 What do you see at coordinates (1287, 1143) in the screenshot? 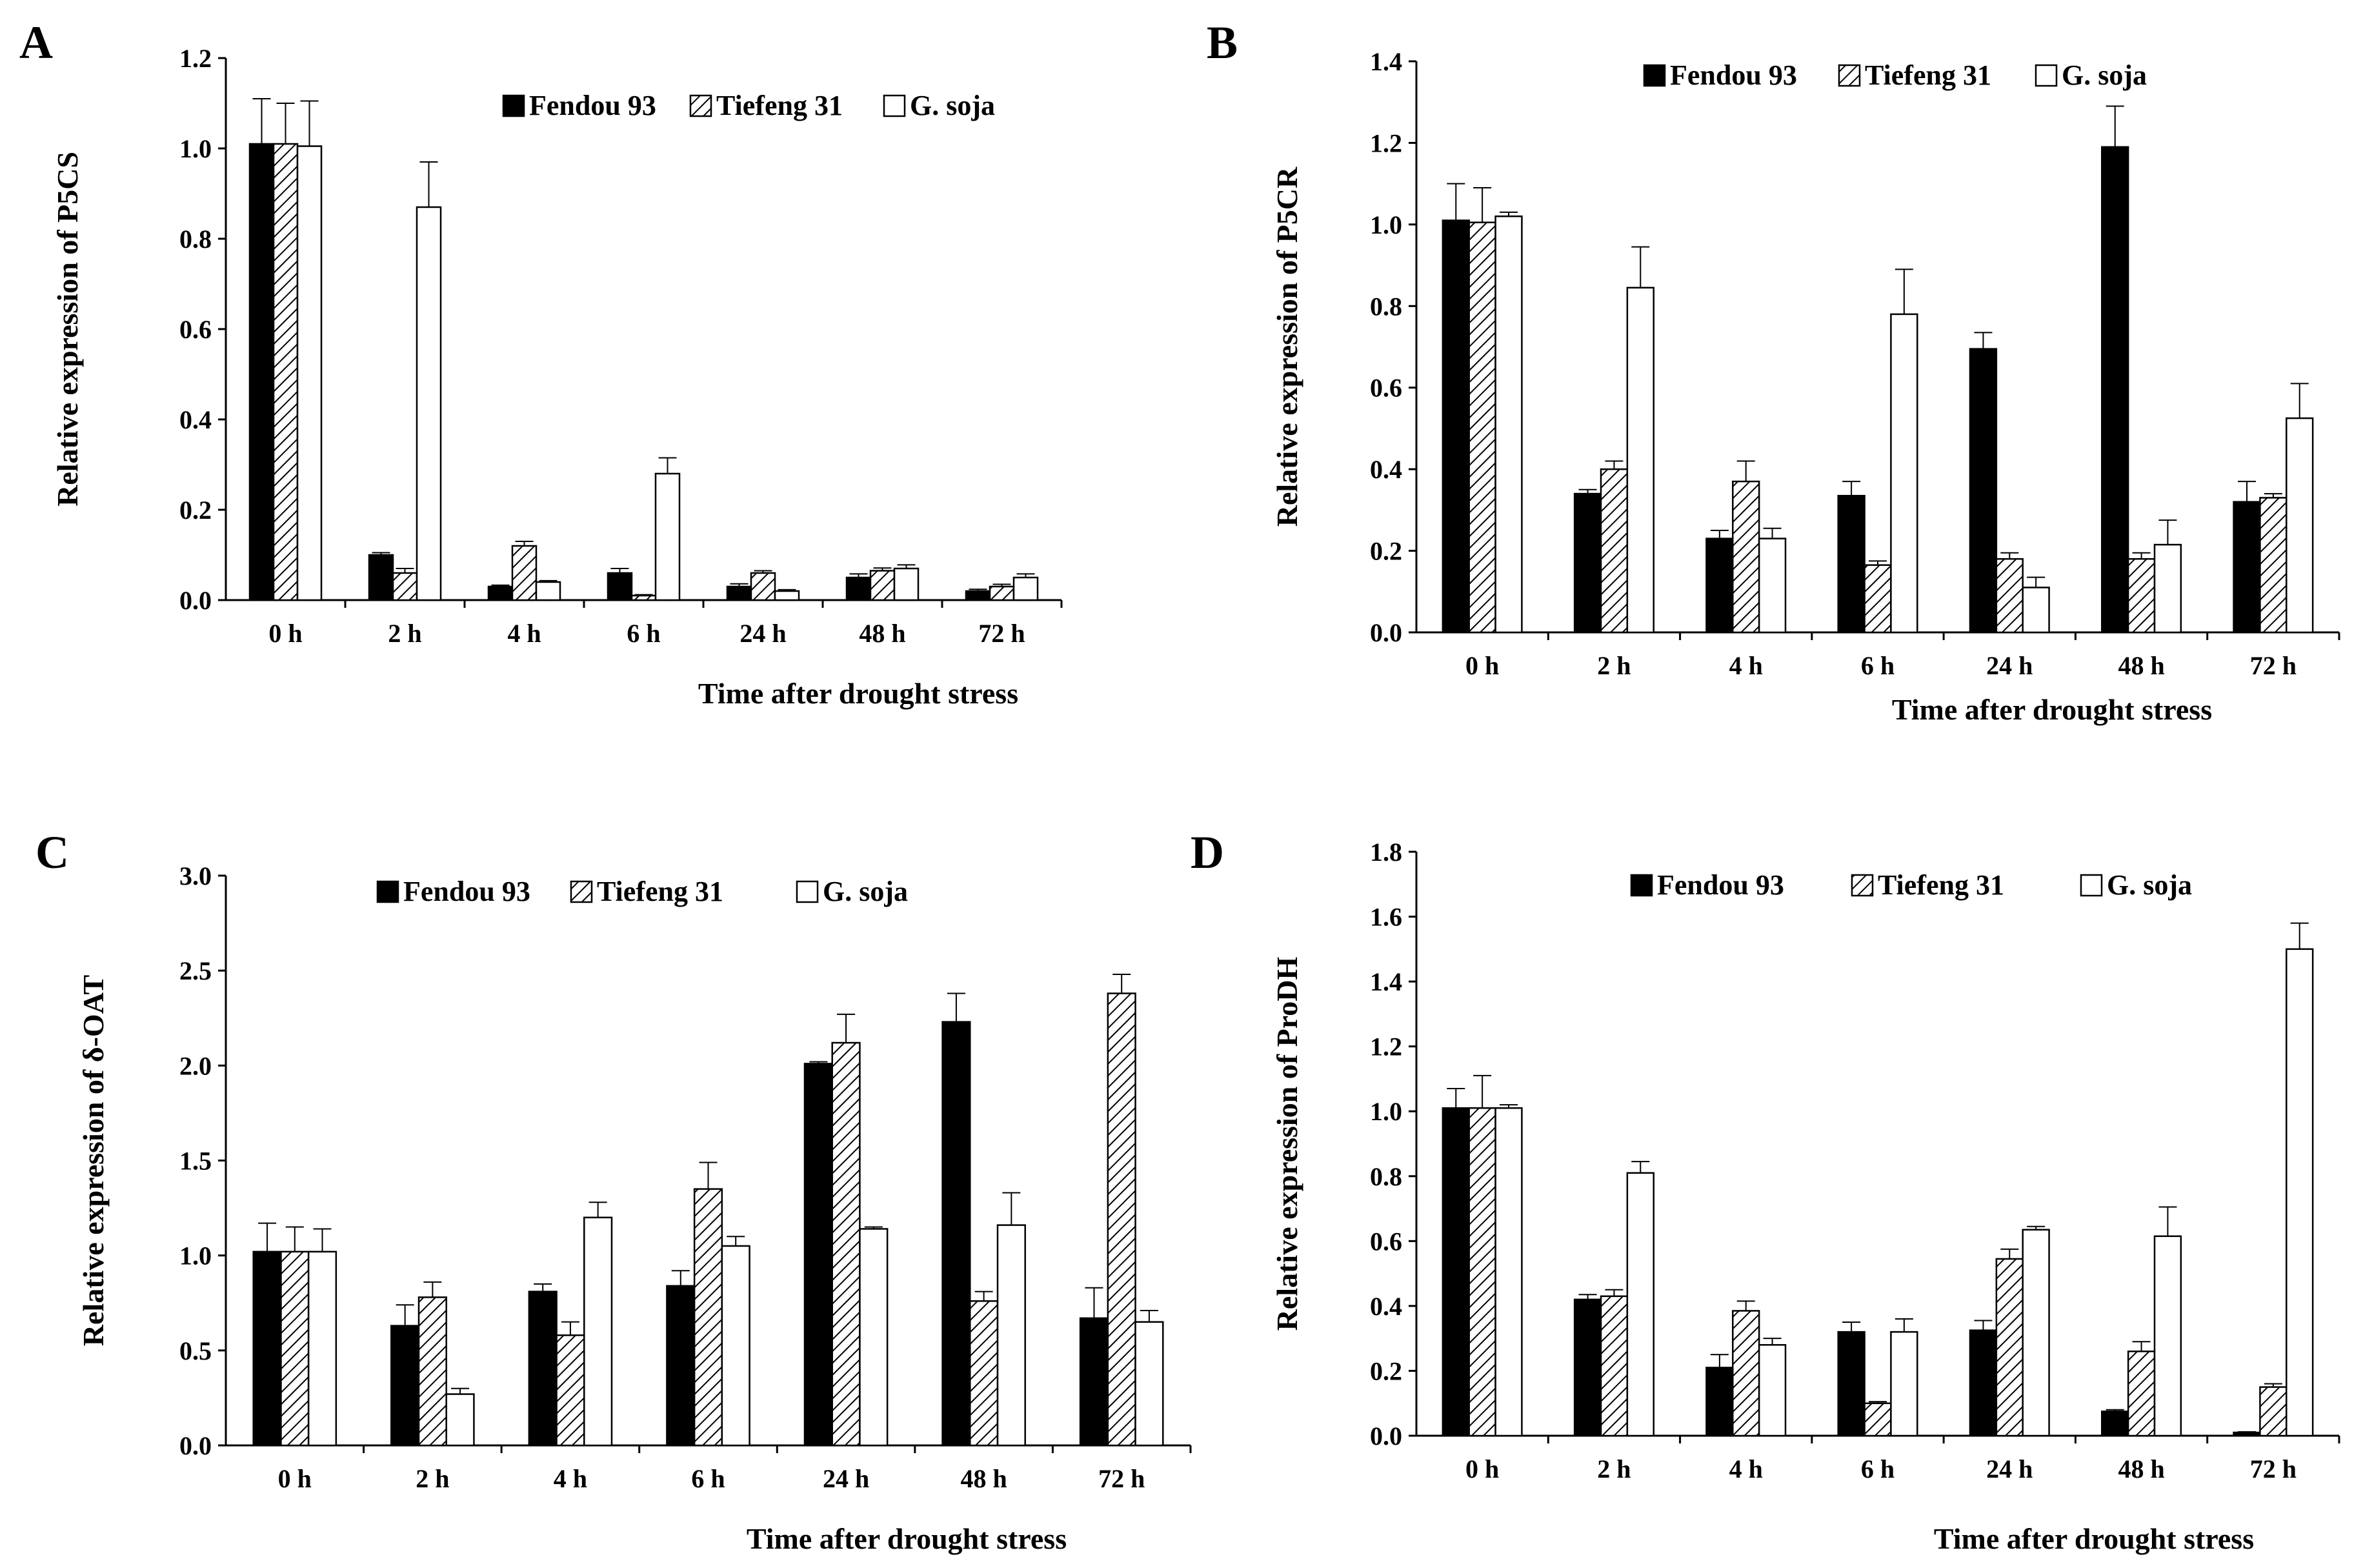
I see `y-axis-title: Relative expression of ProDH` at bounding box center [1287, 1143].